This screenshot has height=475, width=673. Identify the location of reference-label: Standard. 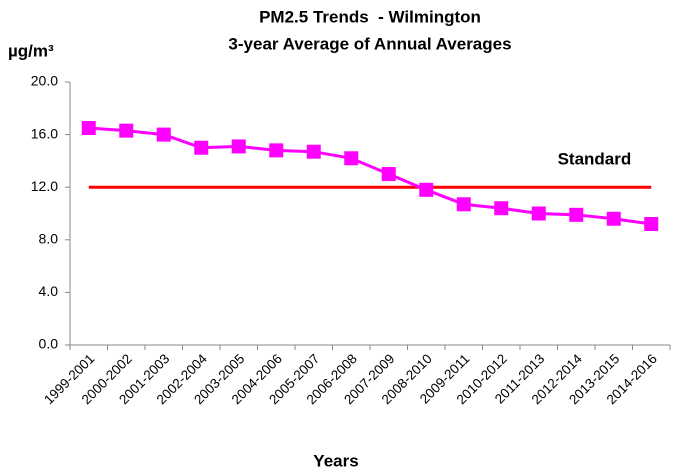
(595, 159).